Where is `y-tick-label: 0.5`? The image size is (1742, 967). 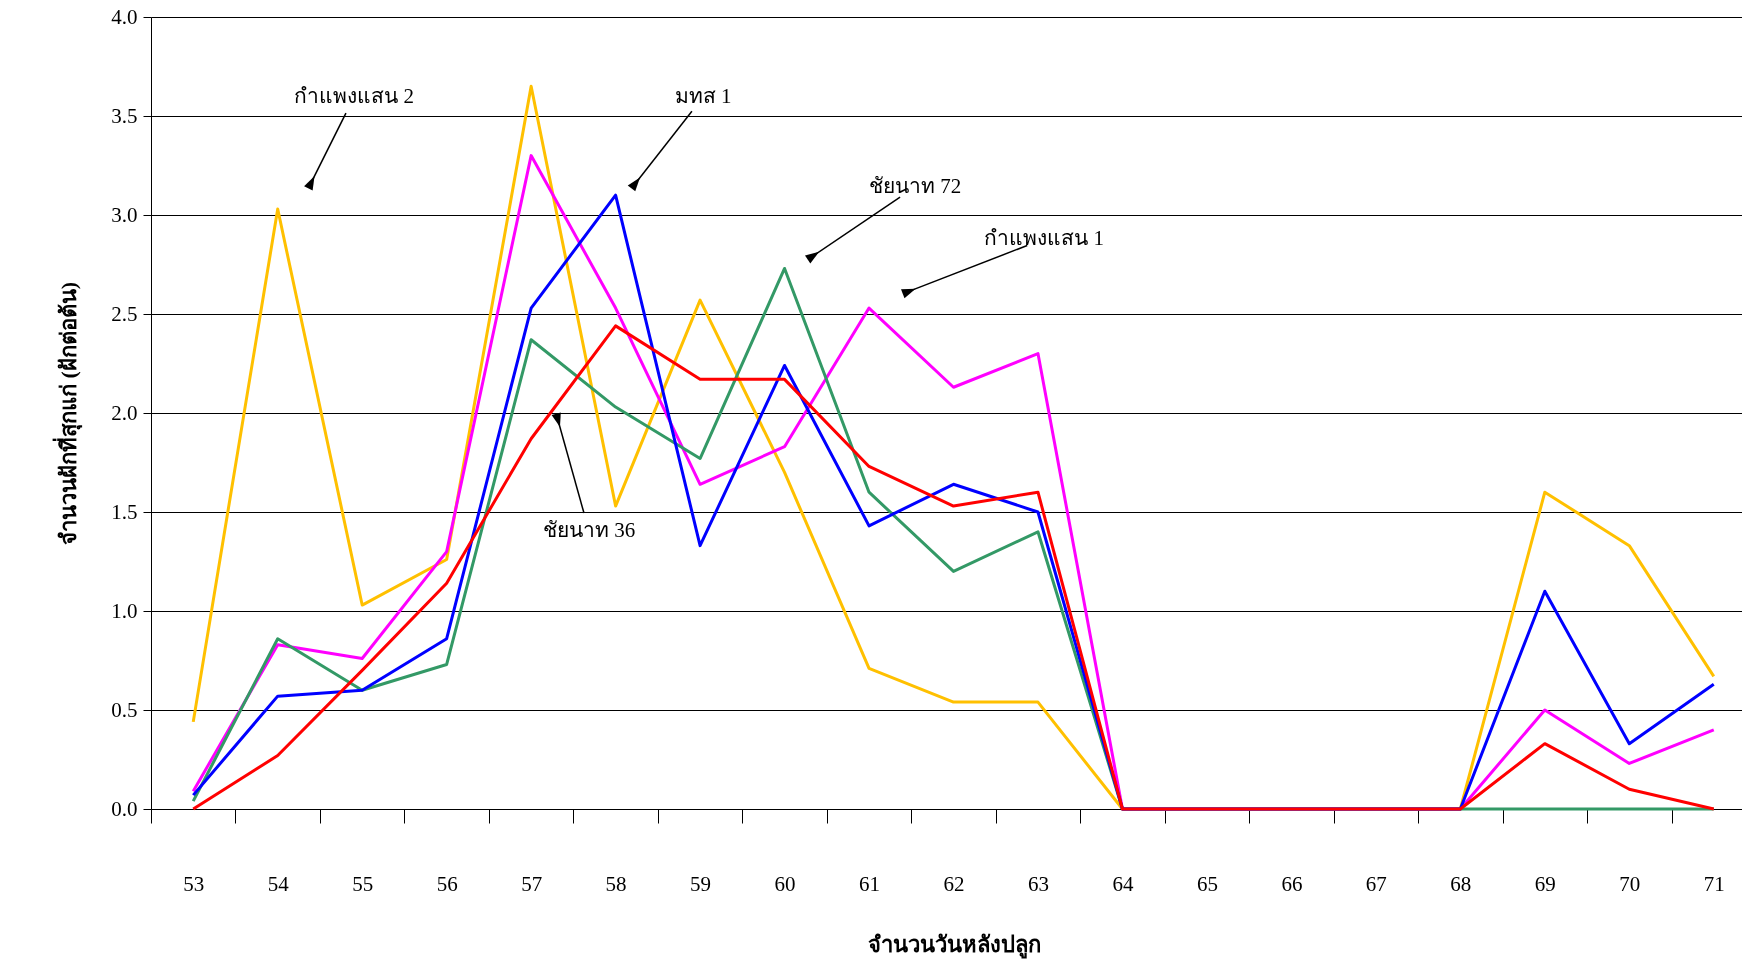 y-tick-label: 0.5 is located at coordinates (124, 709).